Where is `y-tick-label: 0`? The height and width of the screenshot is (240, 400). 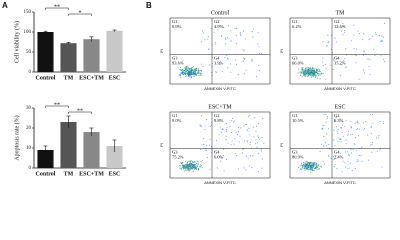
y-tick-label: 0 is located at coordinates (30, 168).